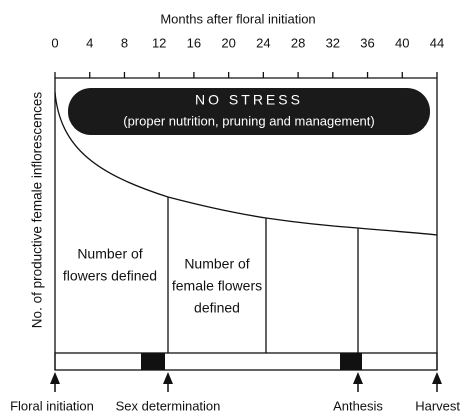 The width and height of the screenshot is (463, 415). I want to click on region-label: flowers defined, so click(110, 276).